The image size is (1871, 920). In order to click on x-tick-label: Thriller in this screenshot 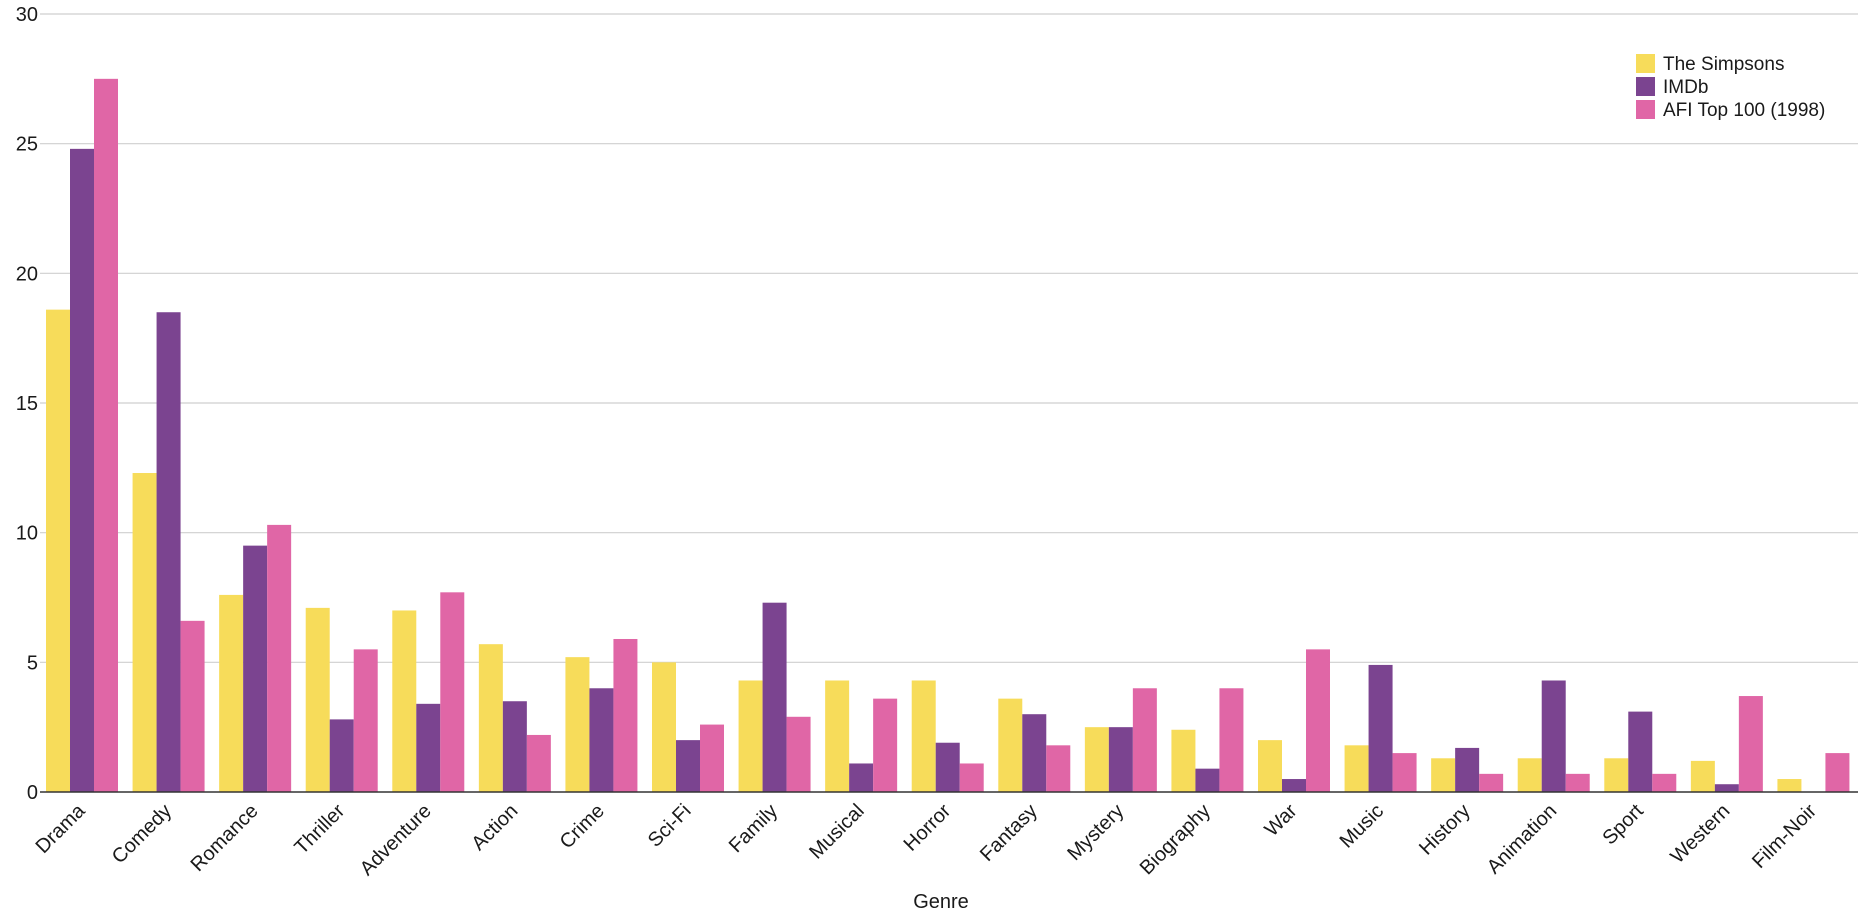, I will do `click(319, 829)`.